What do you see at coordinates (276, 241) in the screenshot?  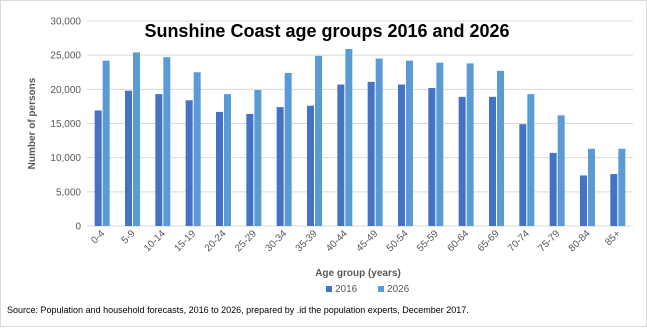 I see `x-tick-label: 30-34` at bounding box center [276, 241].